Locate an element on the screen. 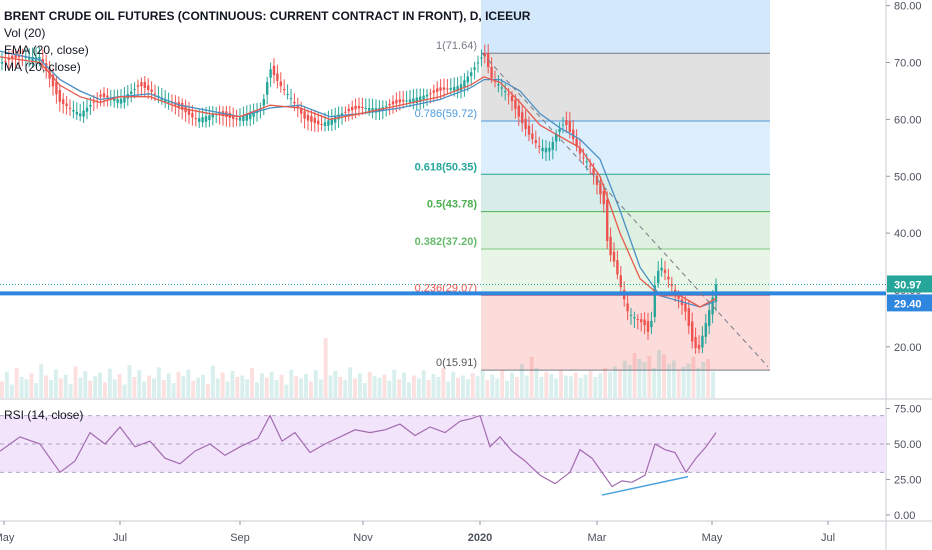 Image resolution: width=932 pixels, height=550 pixels. legend-rsi: RSI (14, close) is located at coordinates (44, 415).